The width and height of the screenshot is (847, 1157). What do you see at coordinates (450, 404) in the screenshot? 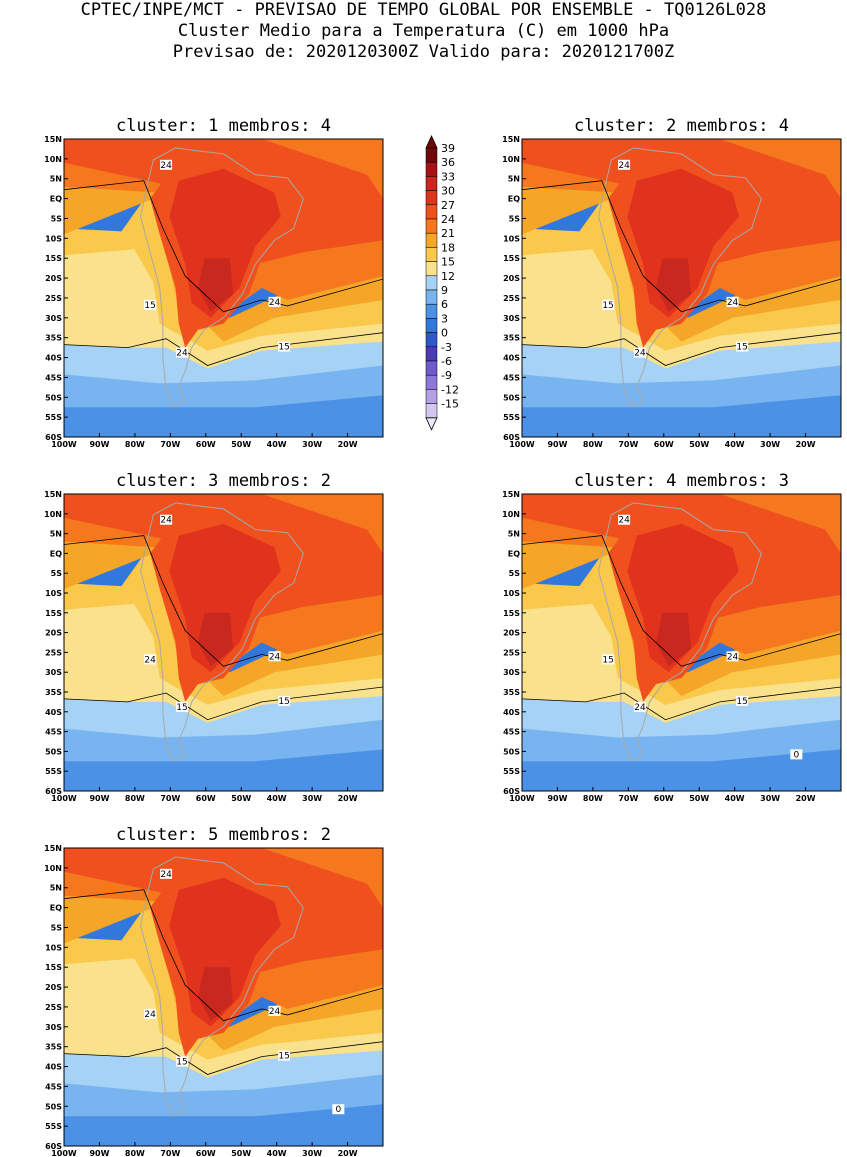
I see `colorbar-label: -15` at bounding box center [450, 404].